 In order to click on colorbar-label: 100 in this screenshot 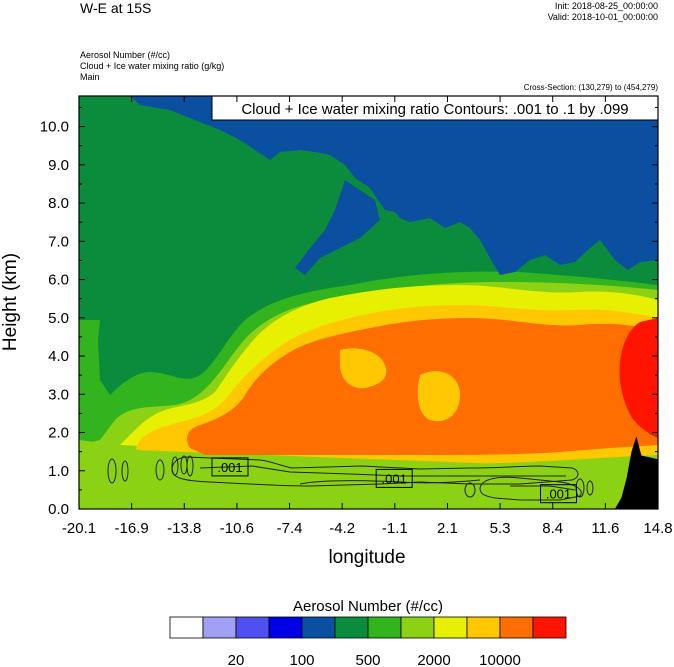, I will do `click(301, 659)`.